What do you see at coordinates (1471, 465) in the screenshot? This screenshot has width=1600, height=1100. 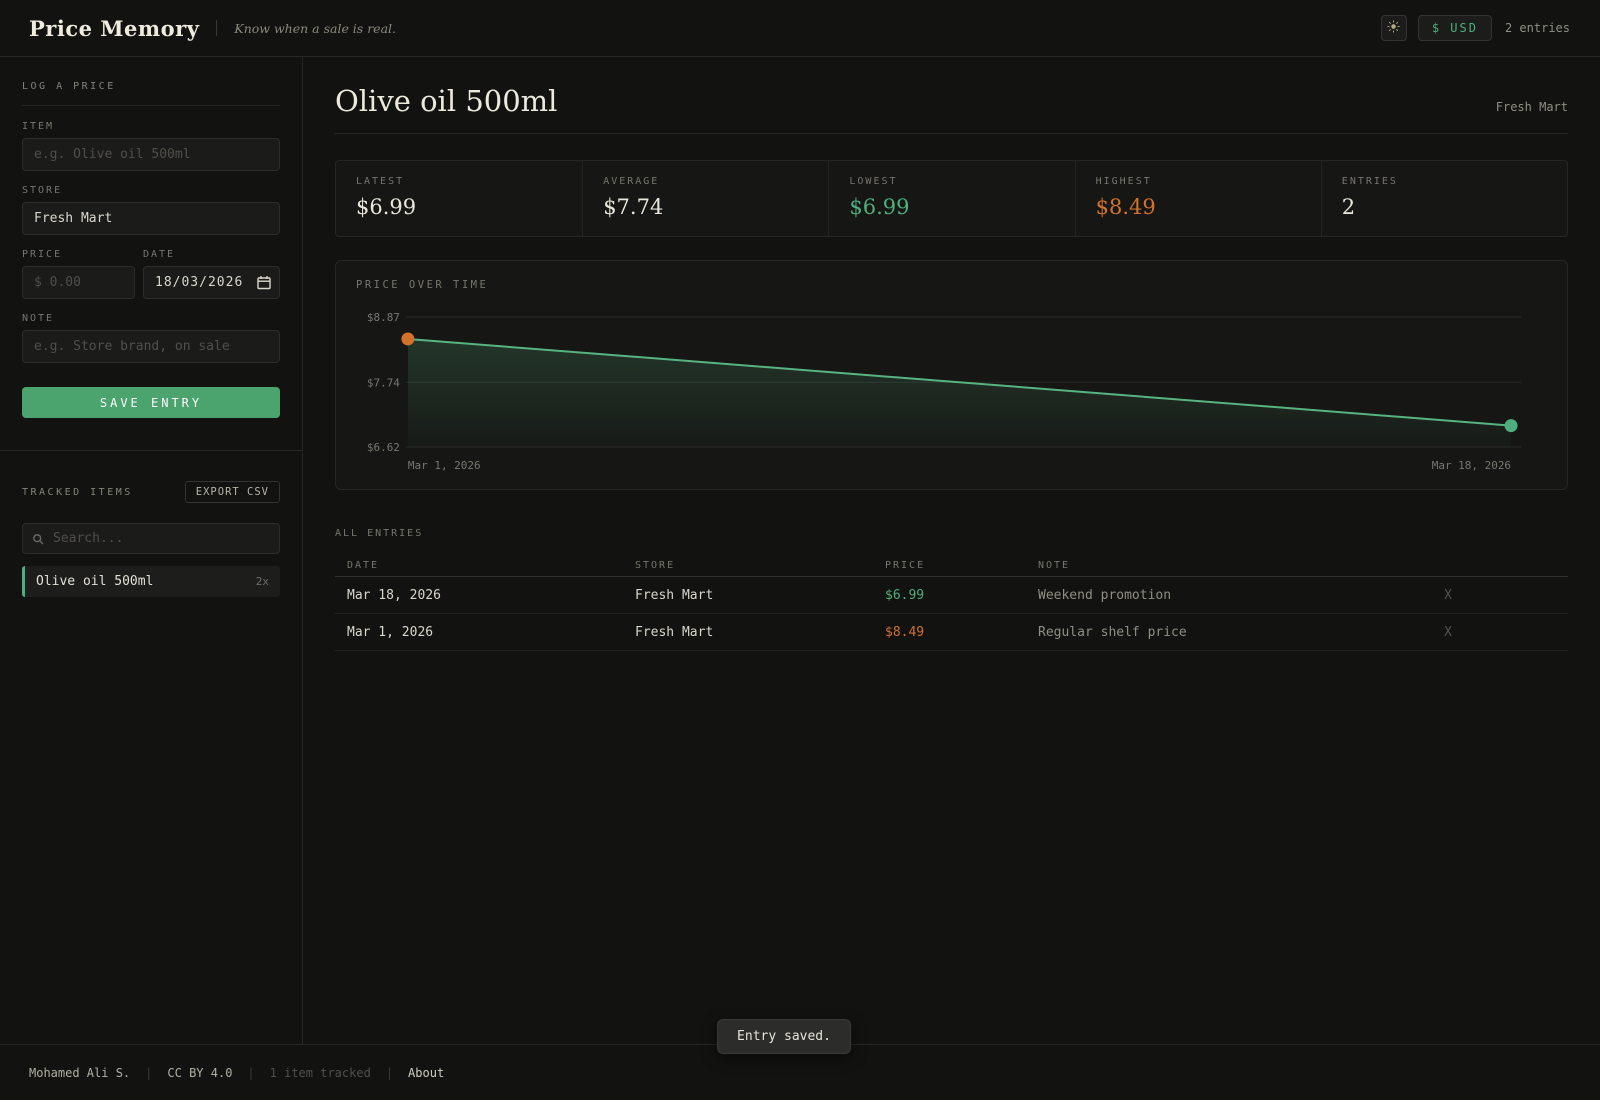 I see `svg-text: Mar 18, 2026` at bounding box center [1471, 465].